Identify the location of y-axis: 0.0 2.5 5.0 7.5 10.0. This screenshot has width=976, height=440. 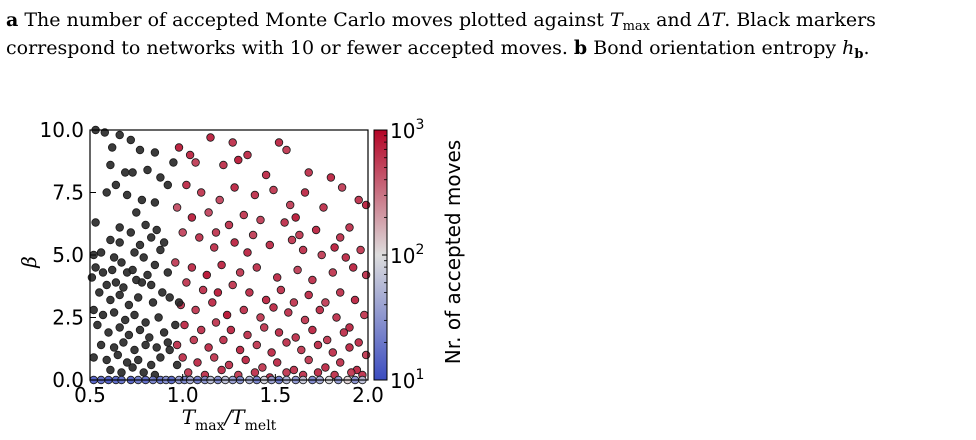
(67, 255).